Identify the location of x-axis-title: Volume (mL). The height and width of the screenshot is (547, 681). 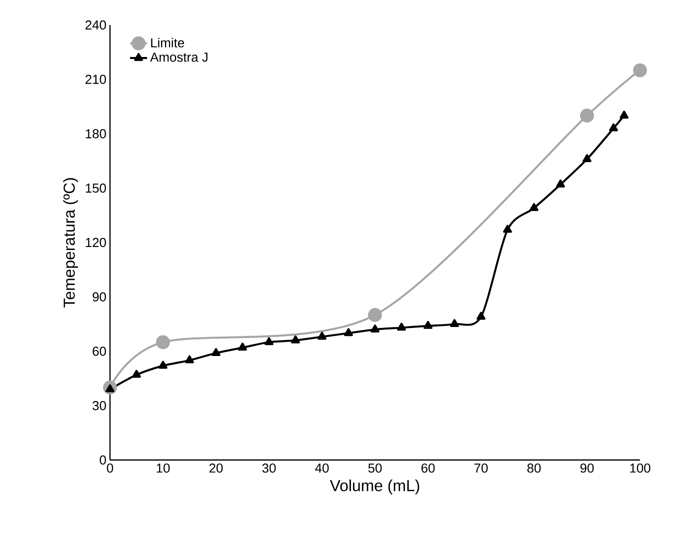
(375, 487).